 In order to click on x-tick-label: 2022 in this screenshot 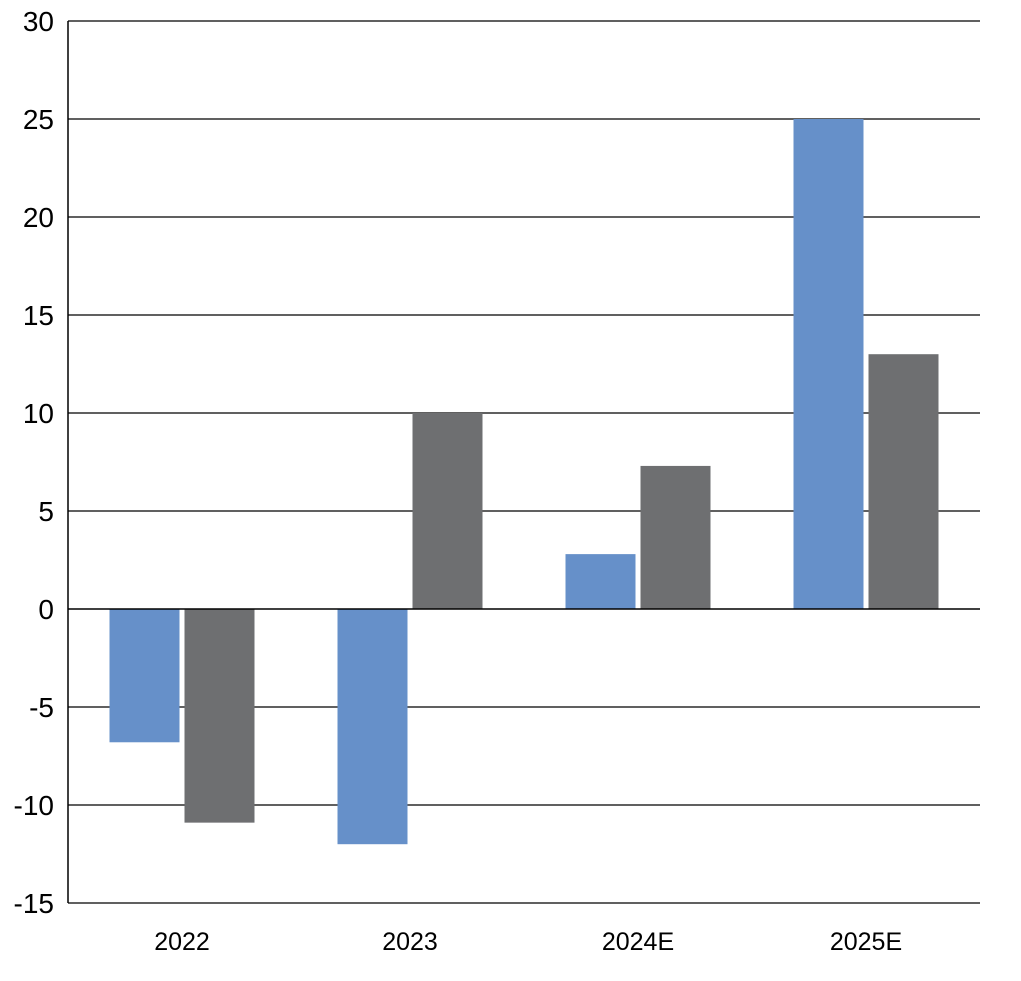, I will do `click(182, 942)`.